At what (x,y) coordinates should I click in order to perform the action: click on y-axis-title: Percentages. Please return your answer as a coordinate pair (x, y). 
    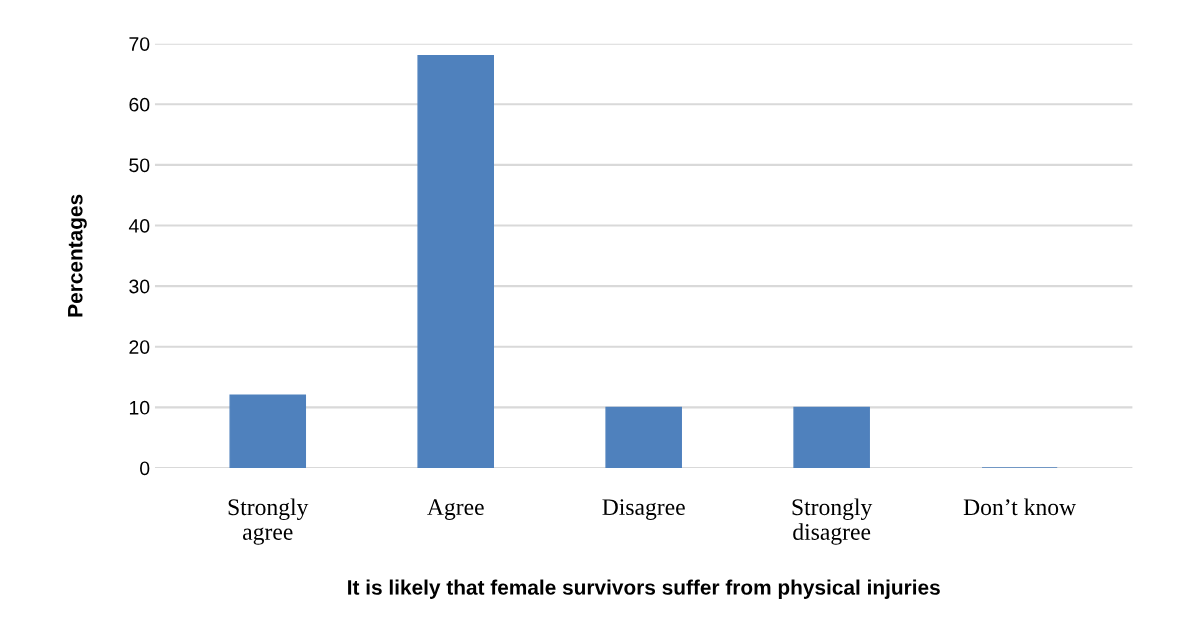
    Looking at the image, I should click on (77, 255).